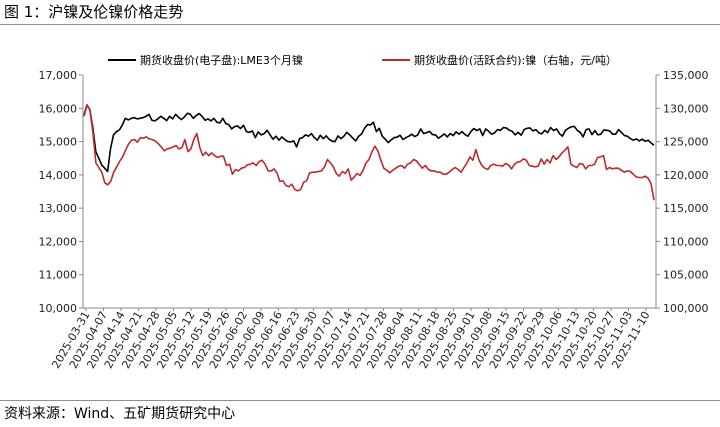  What do you see at coordinates (58, 275) in the screenshot?
I see `left-tick-label: 11,000` at bounding box center [58, 275].